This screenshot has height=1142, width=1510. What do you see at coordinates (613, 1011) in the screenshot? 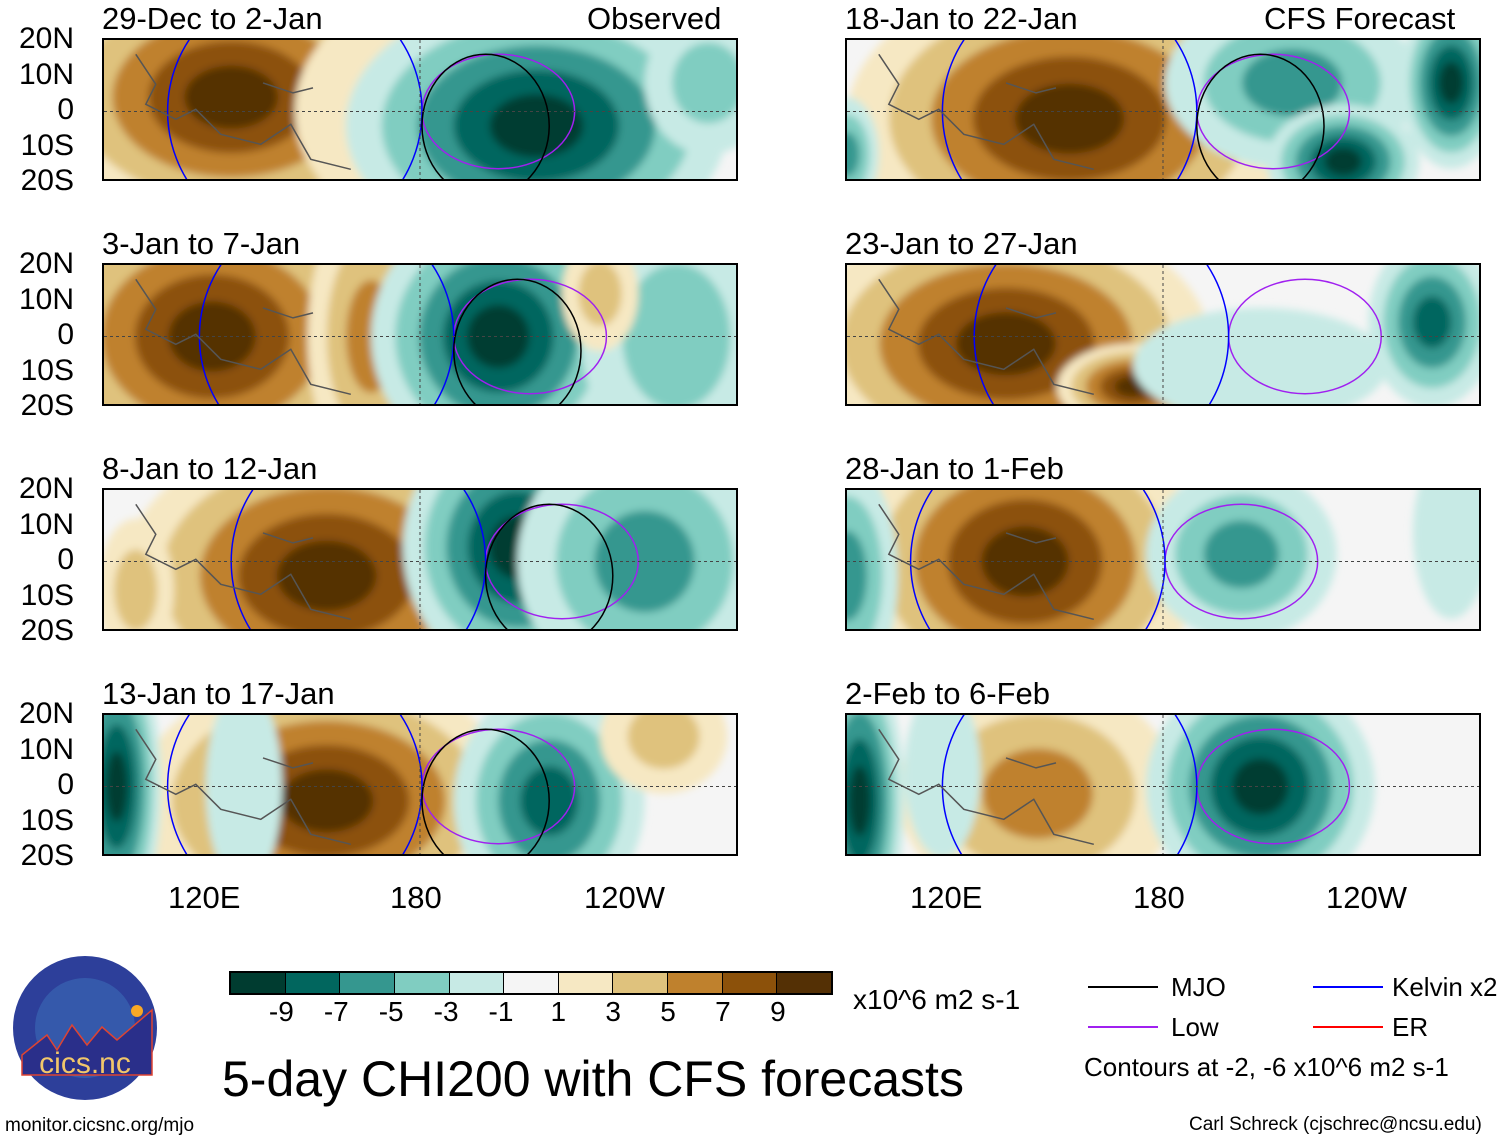
I see `colorbar-tick-label: 3` at bounding box center [613, 1011].